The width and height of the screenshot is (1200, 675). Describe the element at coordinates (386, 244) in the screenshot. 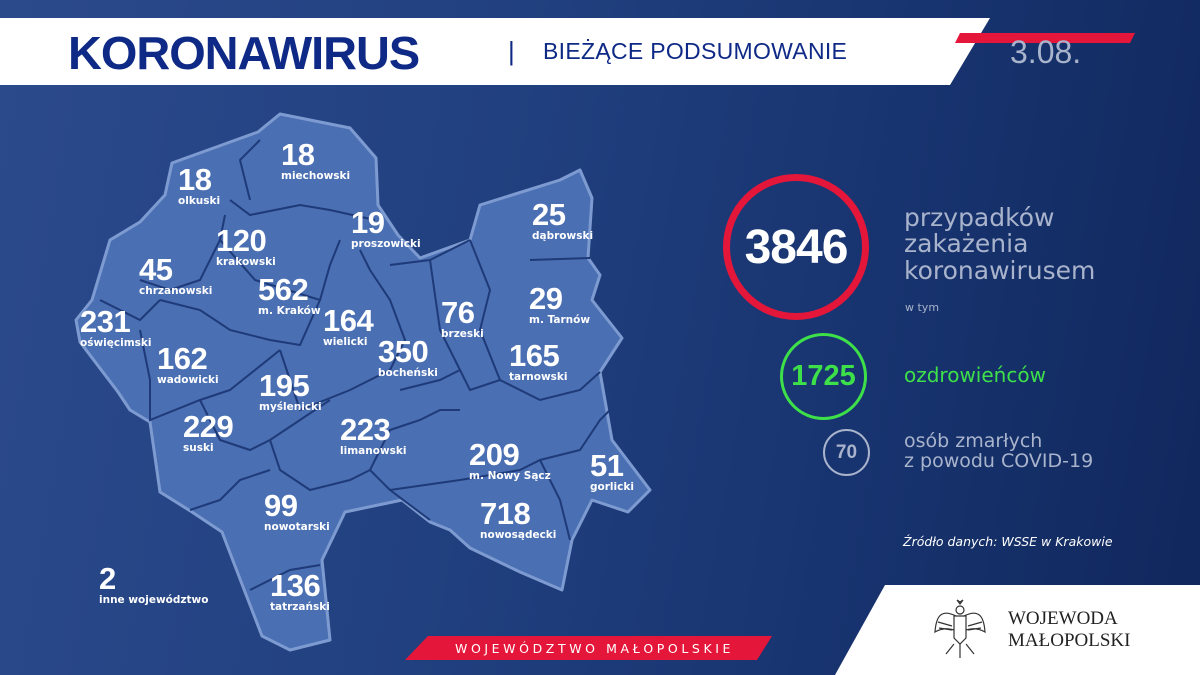

I see `district-name: proszowicki` at that location.